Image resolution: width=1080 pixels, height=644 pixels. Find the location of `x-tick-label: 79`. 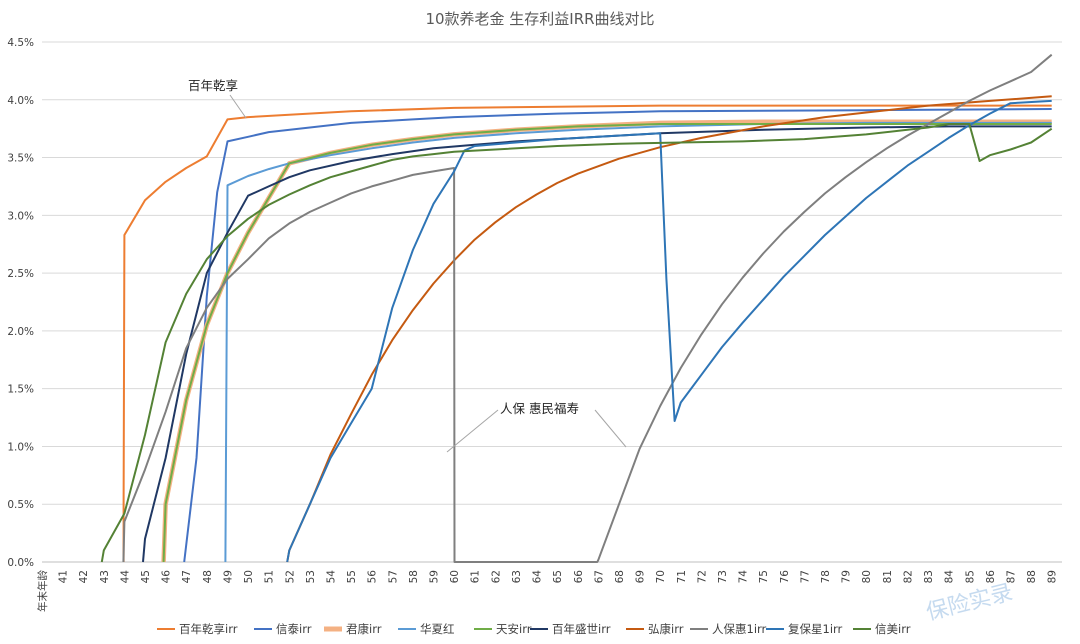

x-tick-label: 79 is located at coordinates (847, 576).